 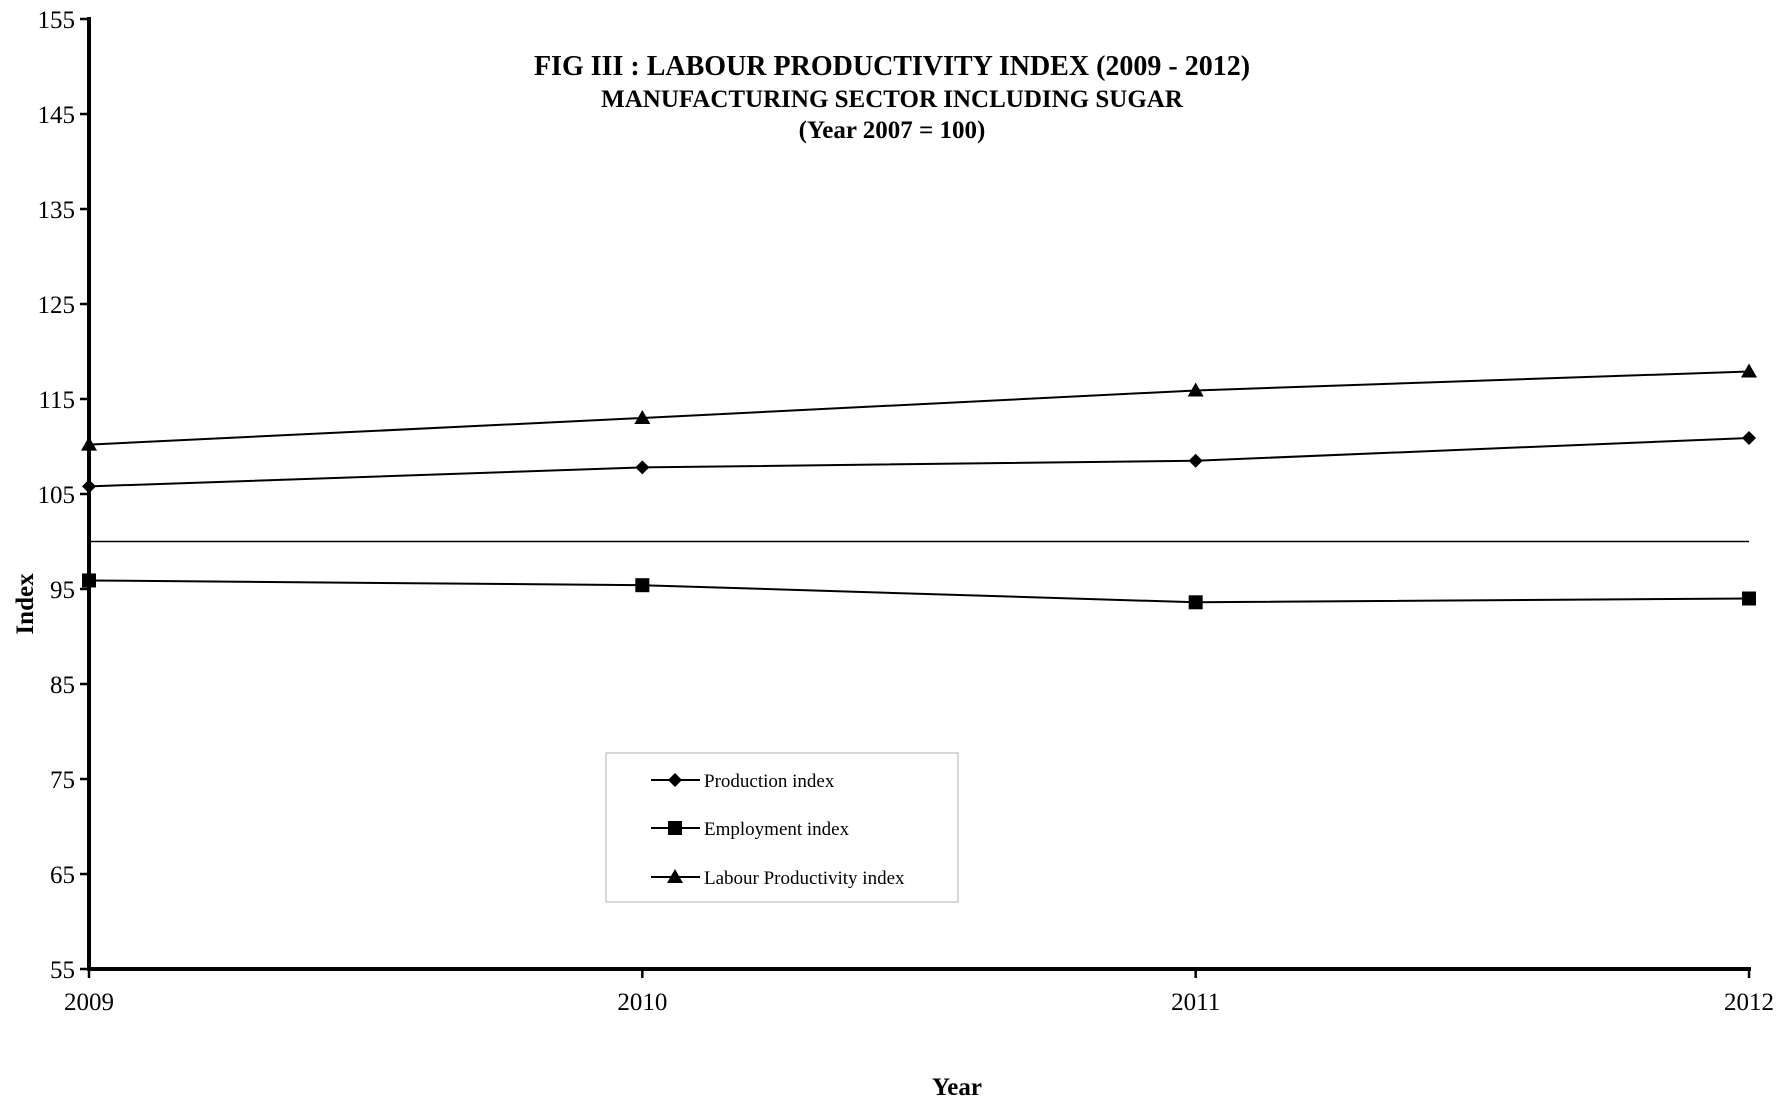 What do you see at coordinates (57, 305) in the screenshot?
I see `y-tick-label: 125` at bounding box center [57, 305].